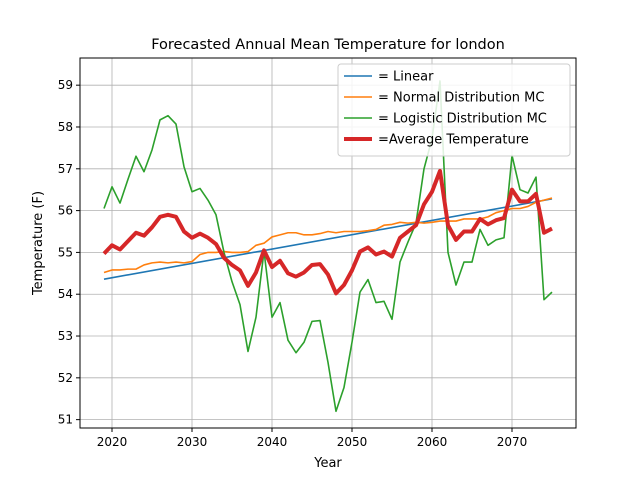  I want to click on legend-label-normal-distribution-mc: = Normal Distribution MC, so click(461, 98).